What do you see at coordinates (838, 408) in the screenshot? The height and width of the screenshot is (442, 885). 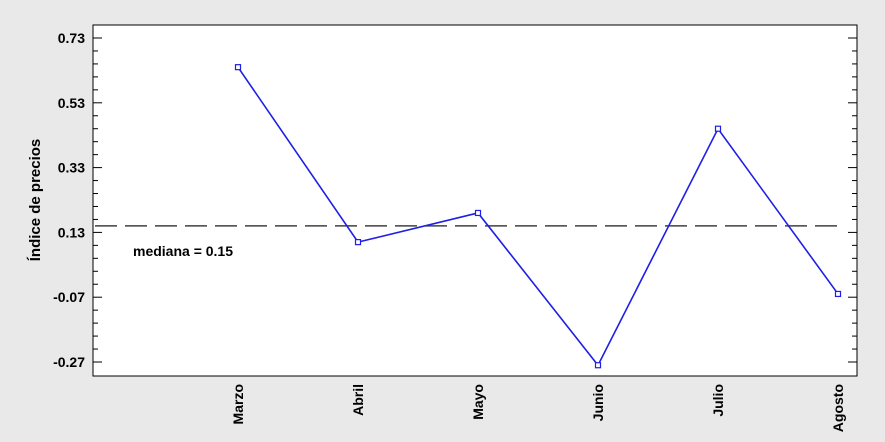 I see `x-tick-label: Agosto` at bounding box center [838, 408].